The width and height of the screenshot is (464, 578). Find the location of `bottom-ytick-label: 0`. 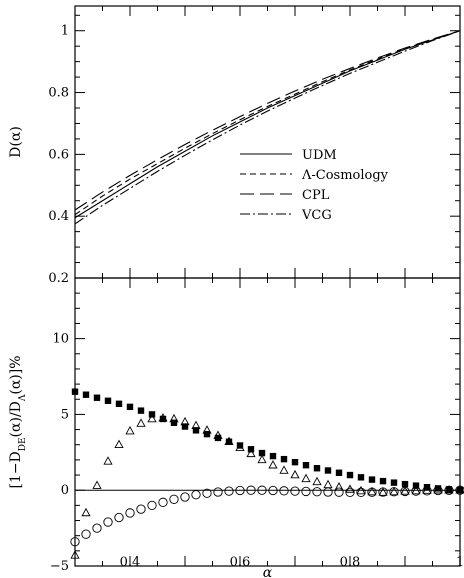

bottom-ytick-label: 0 is located at coordinates (65, 490).